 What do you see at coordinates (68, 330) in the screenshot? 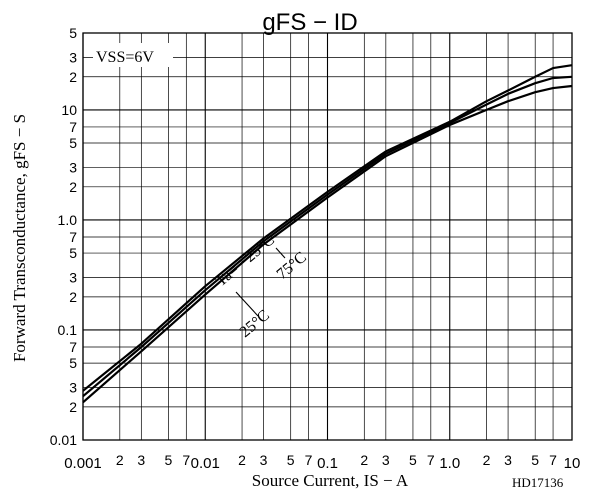
I see `y-tick: 0.1` at bounding box center [68, 330].